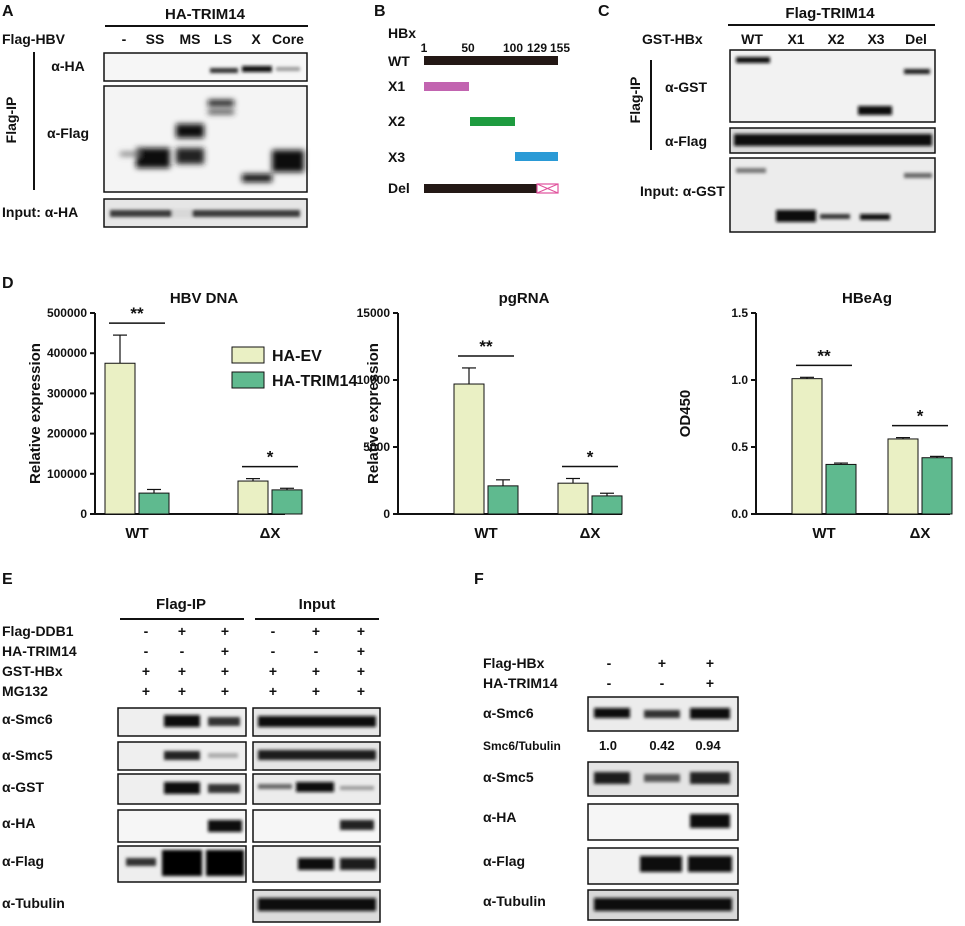 The width and height of the screenshot is (965, 926). What do you see at coordinates (920, 533) in the screenshot?
I see `x-tick-label: ΔX` at bounding box center [920, 533].